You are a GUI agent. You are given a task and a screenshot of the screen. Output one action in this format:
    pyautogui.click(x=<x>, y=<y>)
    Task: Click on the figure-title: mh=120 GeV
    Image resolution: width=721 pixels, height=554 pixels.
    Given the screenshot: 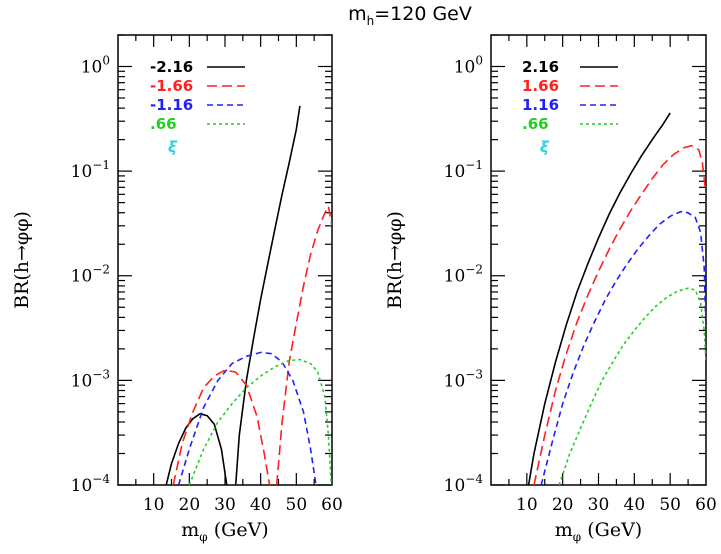 What is the action you would take?
    pyautogui.click(x=410, y=15)
    